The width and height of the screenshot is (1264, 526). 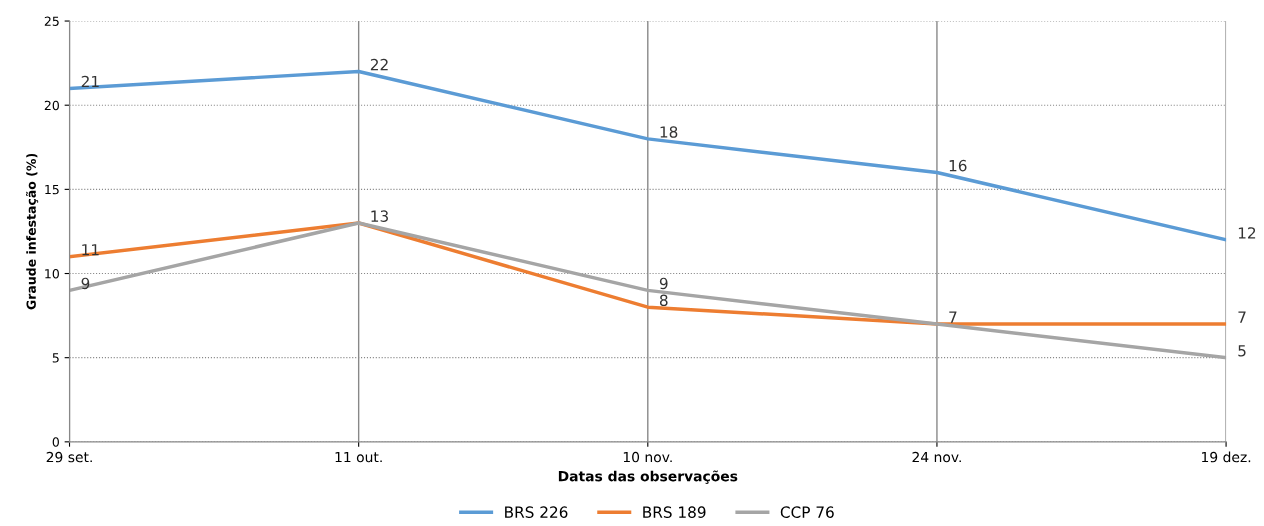 I want to click on data-label: 18, so click(x=669, y=132).